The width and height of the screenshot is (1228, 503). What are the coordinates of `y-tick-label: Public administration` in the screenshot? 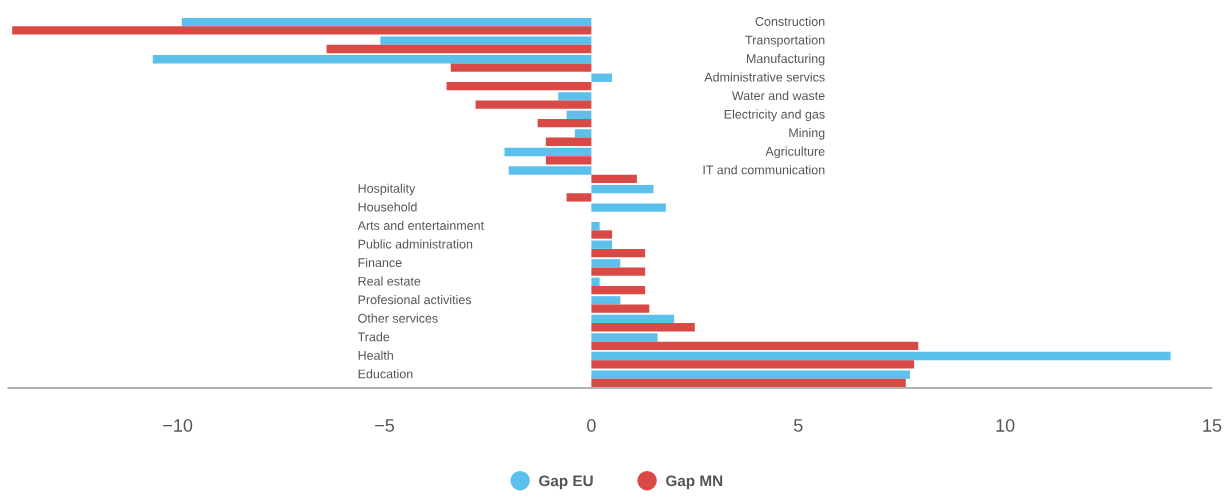 It's located at (415, 244).